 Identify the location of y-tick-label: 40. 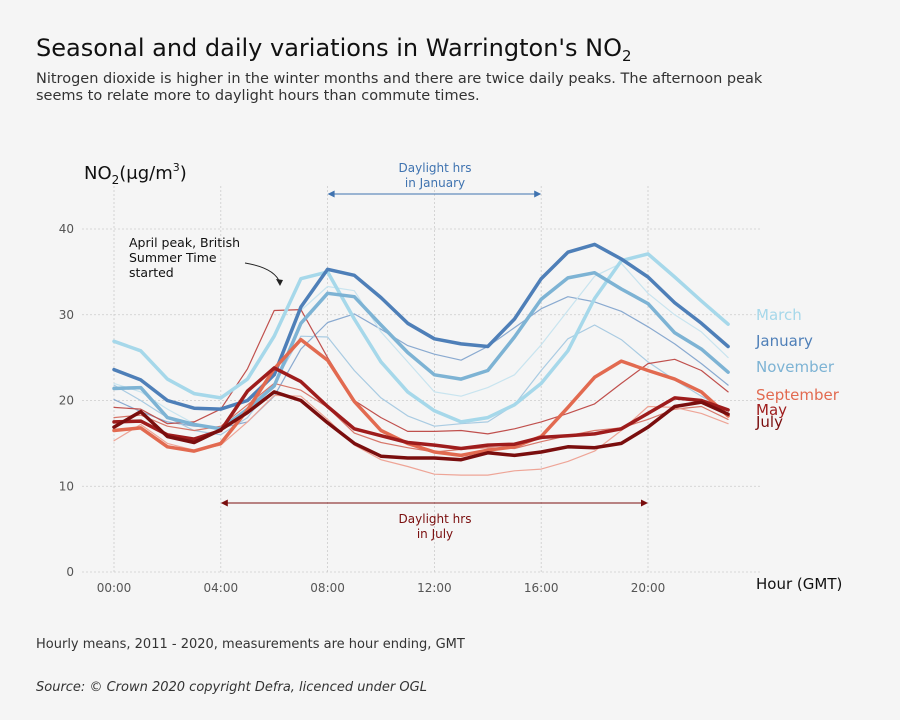
(66, 229).